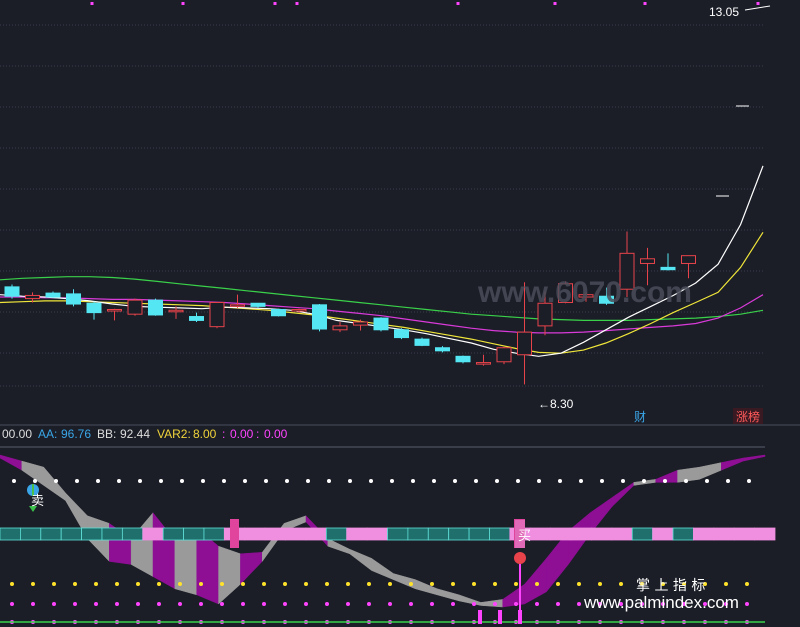  I want to click on bb-label: BB:, so click(106, 434).